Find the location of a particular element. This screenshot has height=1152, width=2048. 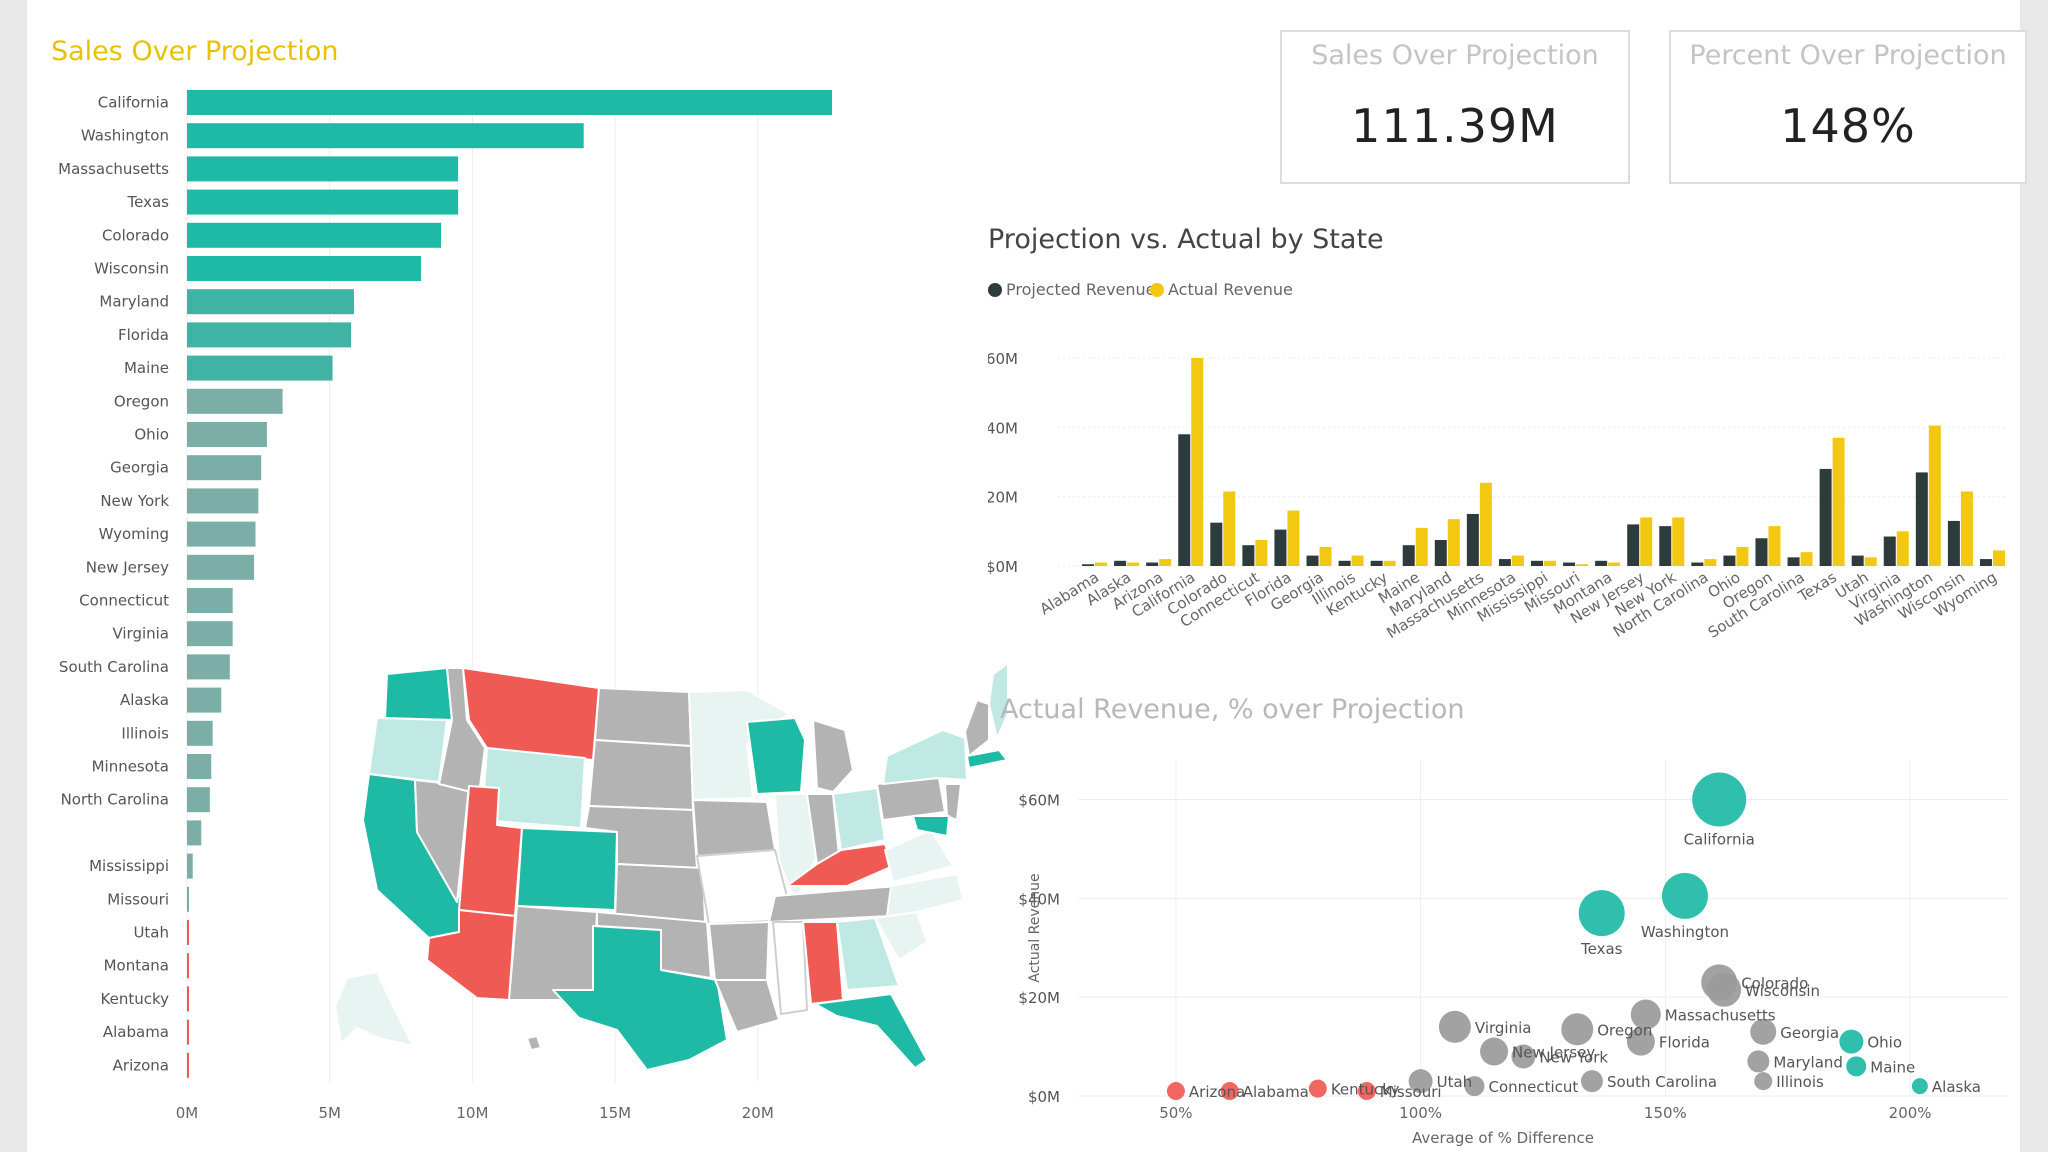

us-state-map is located at coordinates (662, 865).